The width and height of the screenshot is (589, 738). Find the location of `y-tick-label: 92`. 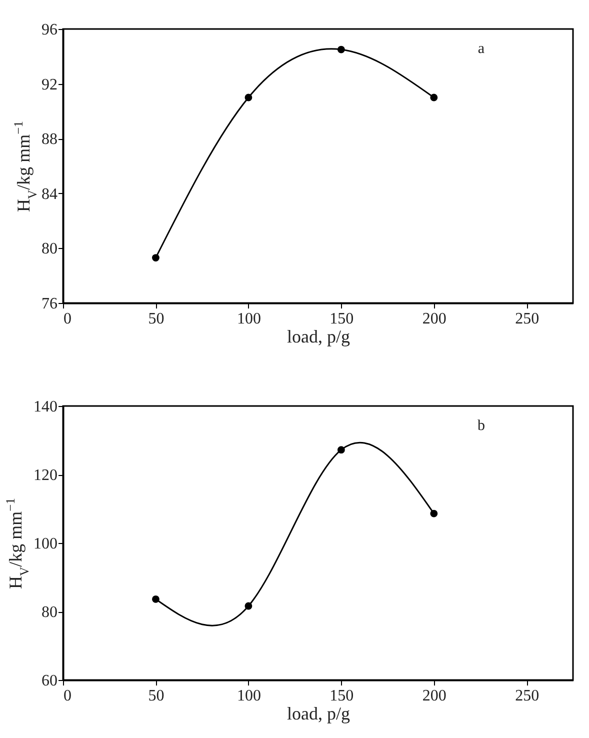

y-tick-label: 92 is located at coordinates (50, 85).